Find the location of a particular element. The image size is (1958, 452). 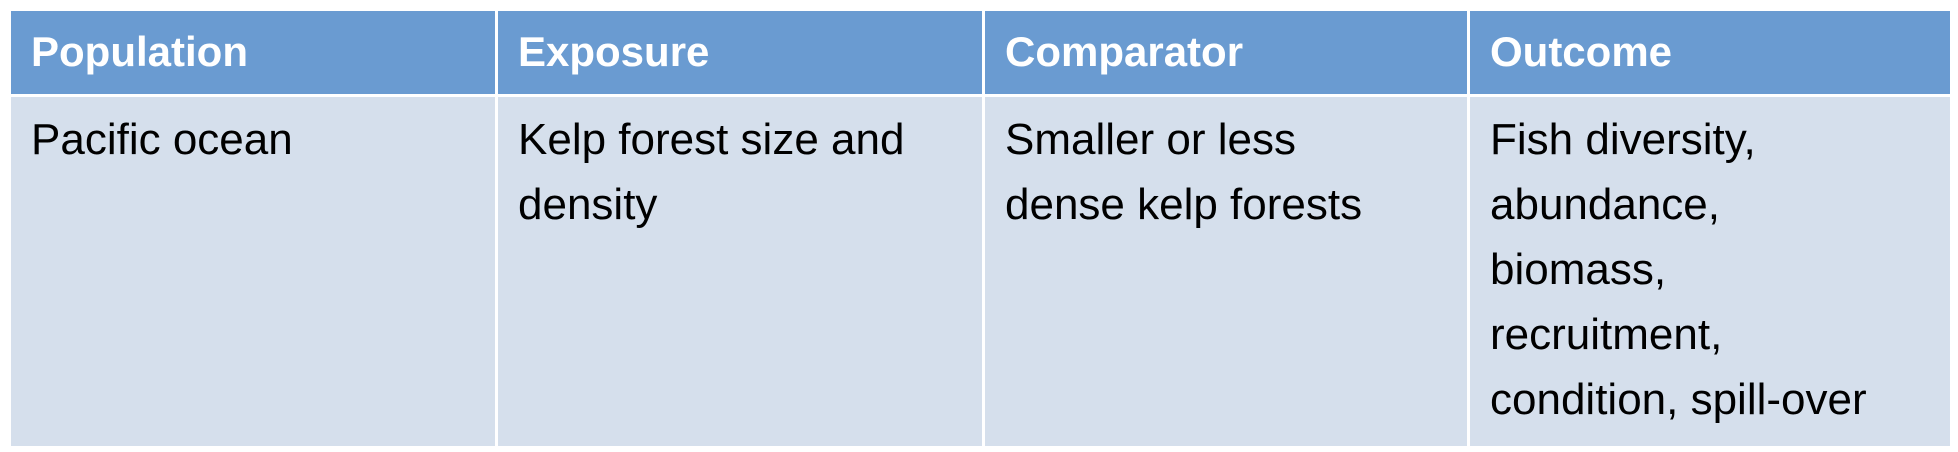

header-outcome: Outcome is located at coordinates (1710, 52).